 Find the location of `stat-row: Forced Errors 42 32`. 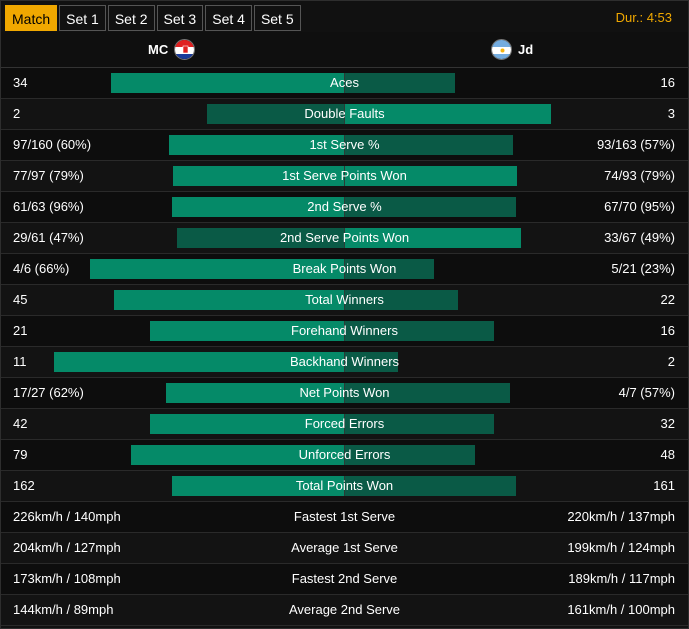

stat-row: Forced Errors 42 32 is located at coordinates (344, 424).